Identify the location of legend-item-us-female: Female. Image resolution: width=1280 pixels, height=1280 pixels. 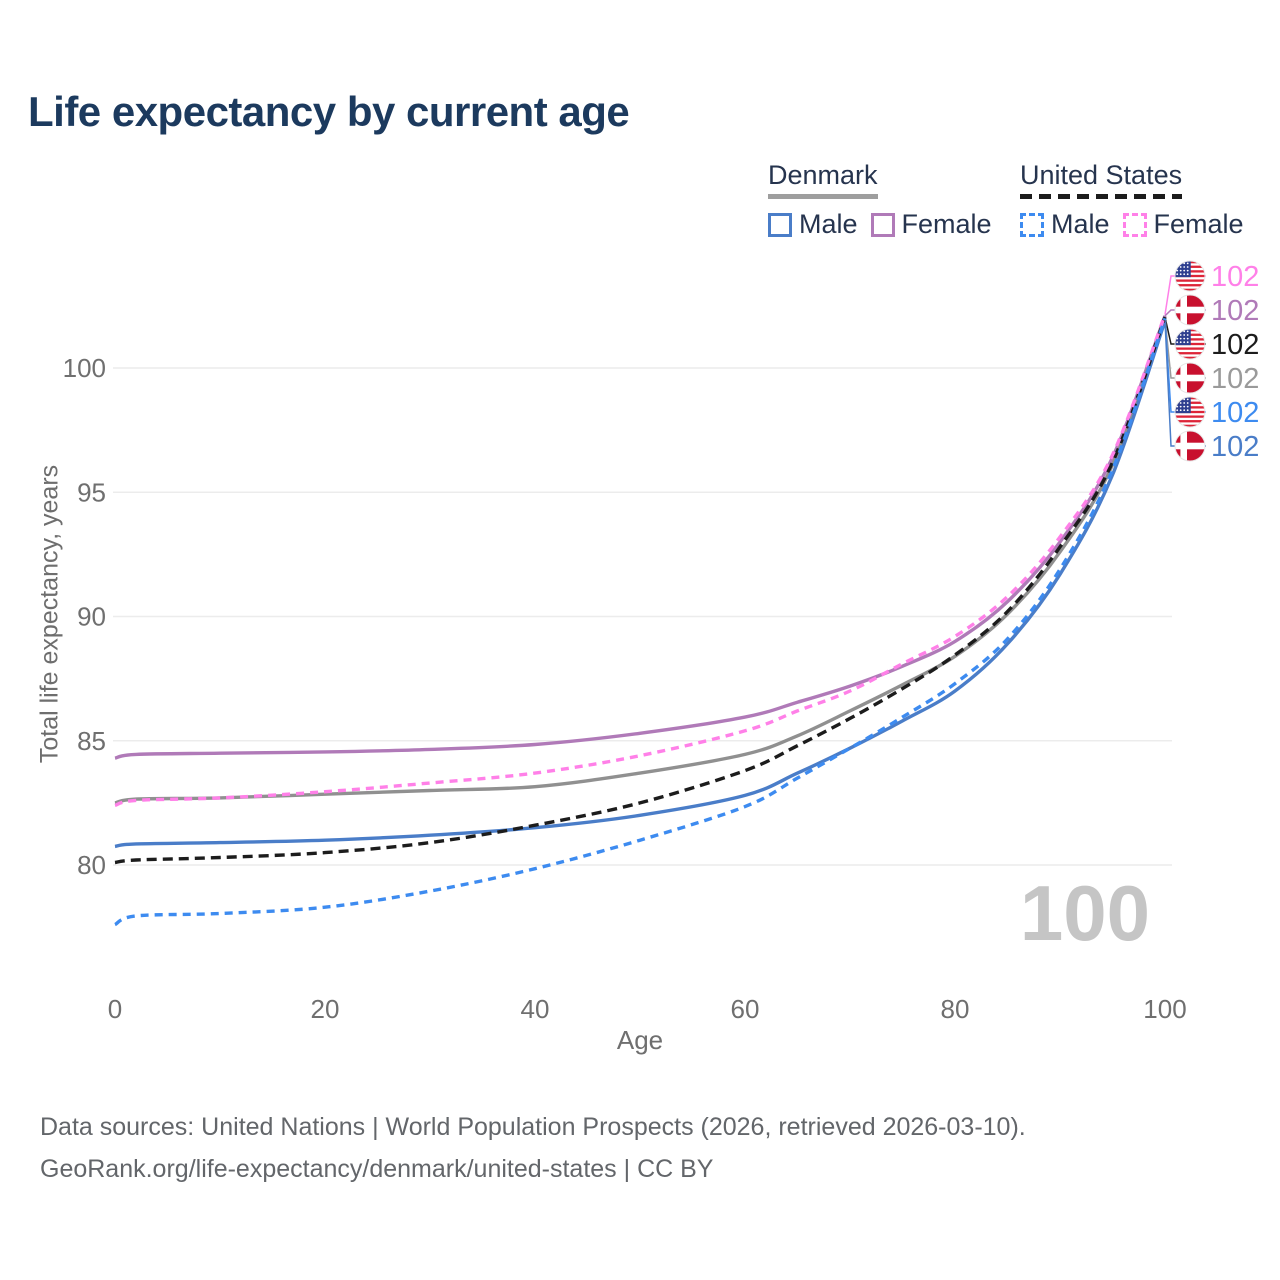
(1183, 224).